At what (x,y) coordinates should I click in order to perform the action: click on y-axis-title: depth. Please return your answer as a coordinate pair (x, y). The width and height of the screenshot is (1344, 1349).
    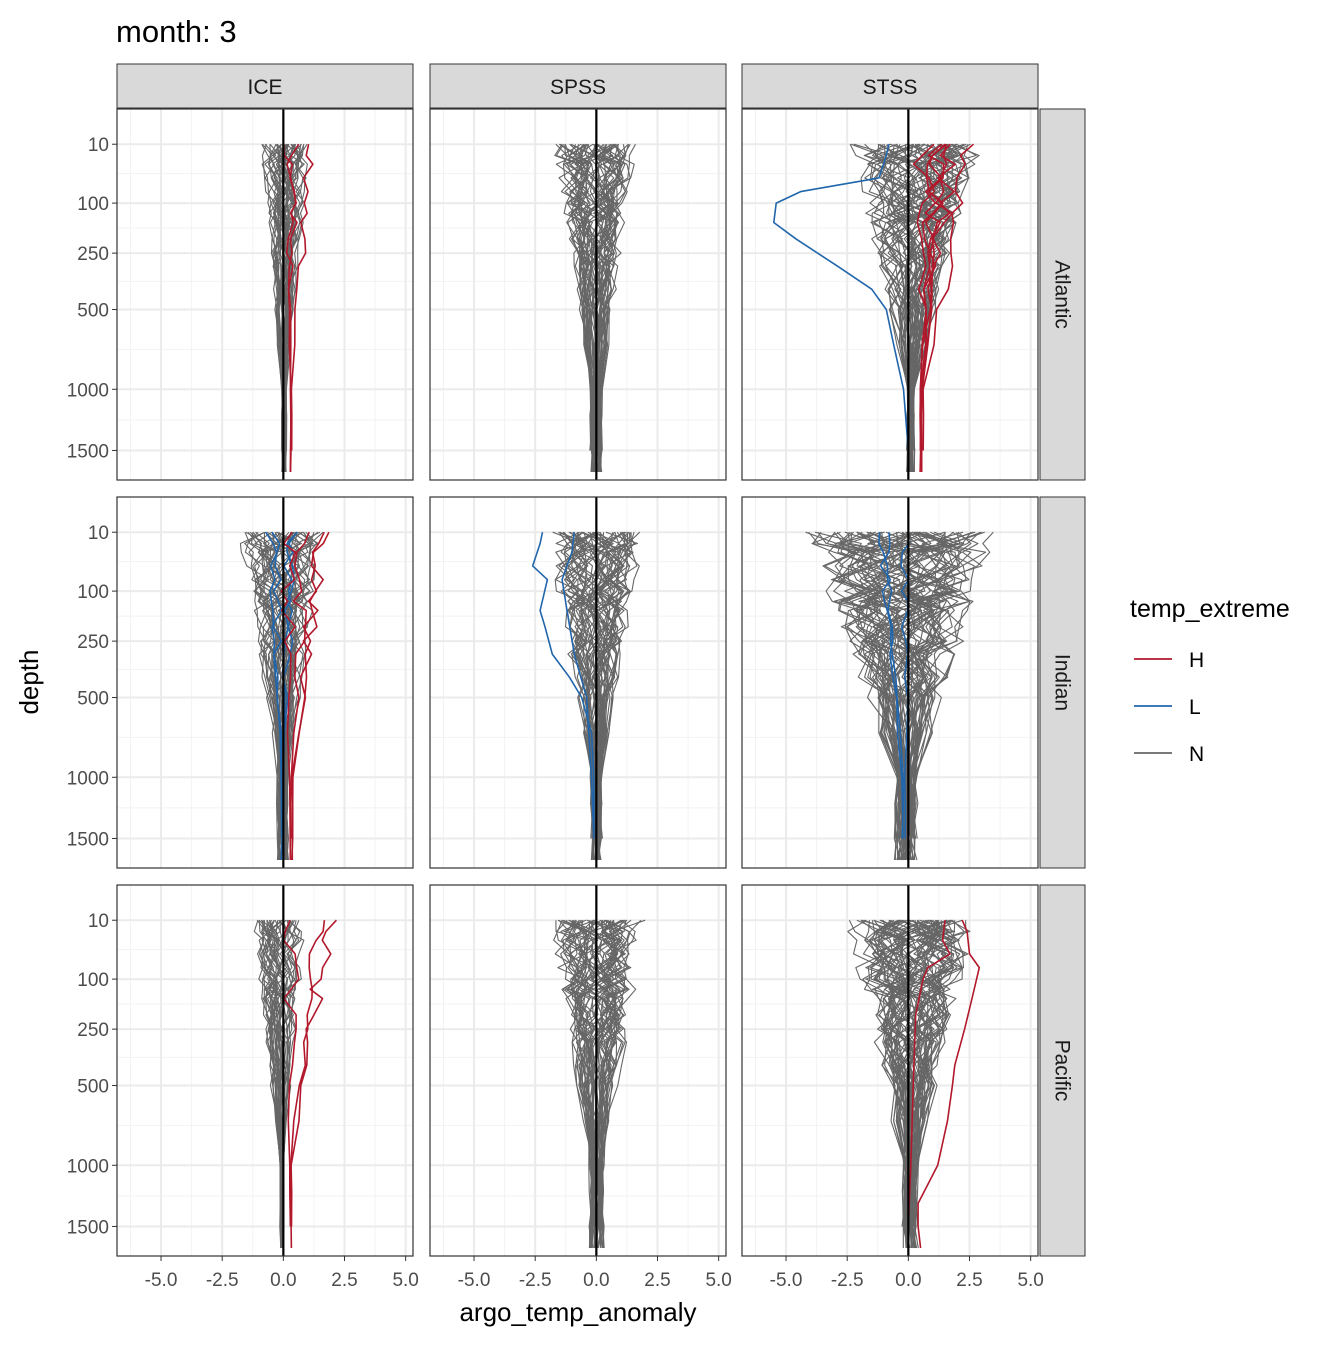
    Looking at the image, I should click on (29, 681).